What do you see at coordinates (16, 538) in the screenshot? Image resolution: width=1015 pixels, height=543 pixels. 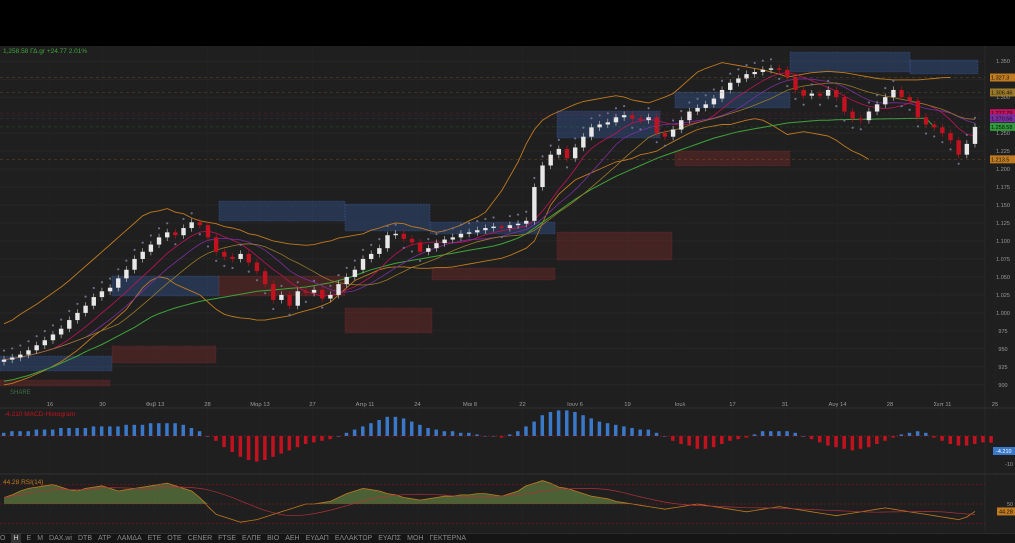 I see `toolbar-item: Η` at bounding box center [16, 538].